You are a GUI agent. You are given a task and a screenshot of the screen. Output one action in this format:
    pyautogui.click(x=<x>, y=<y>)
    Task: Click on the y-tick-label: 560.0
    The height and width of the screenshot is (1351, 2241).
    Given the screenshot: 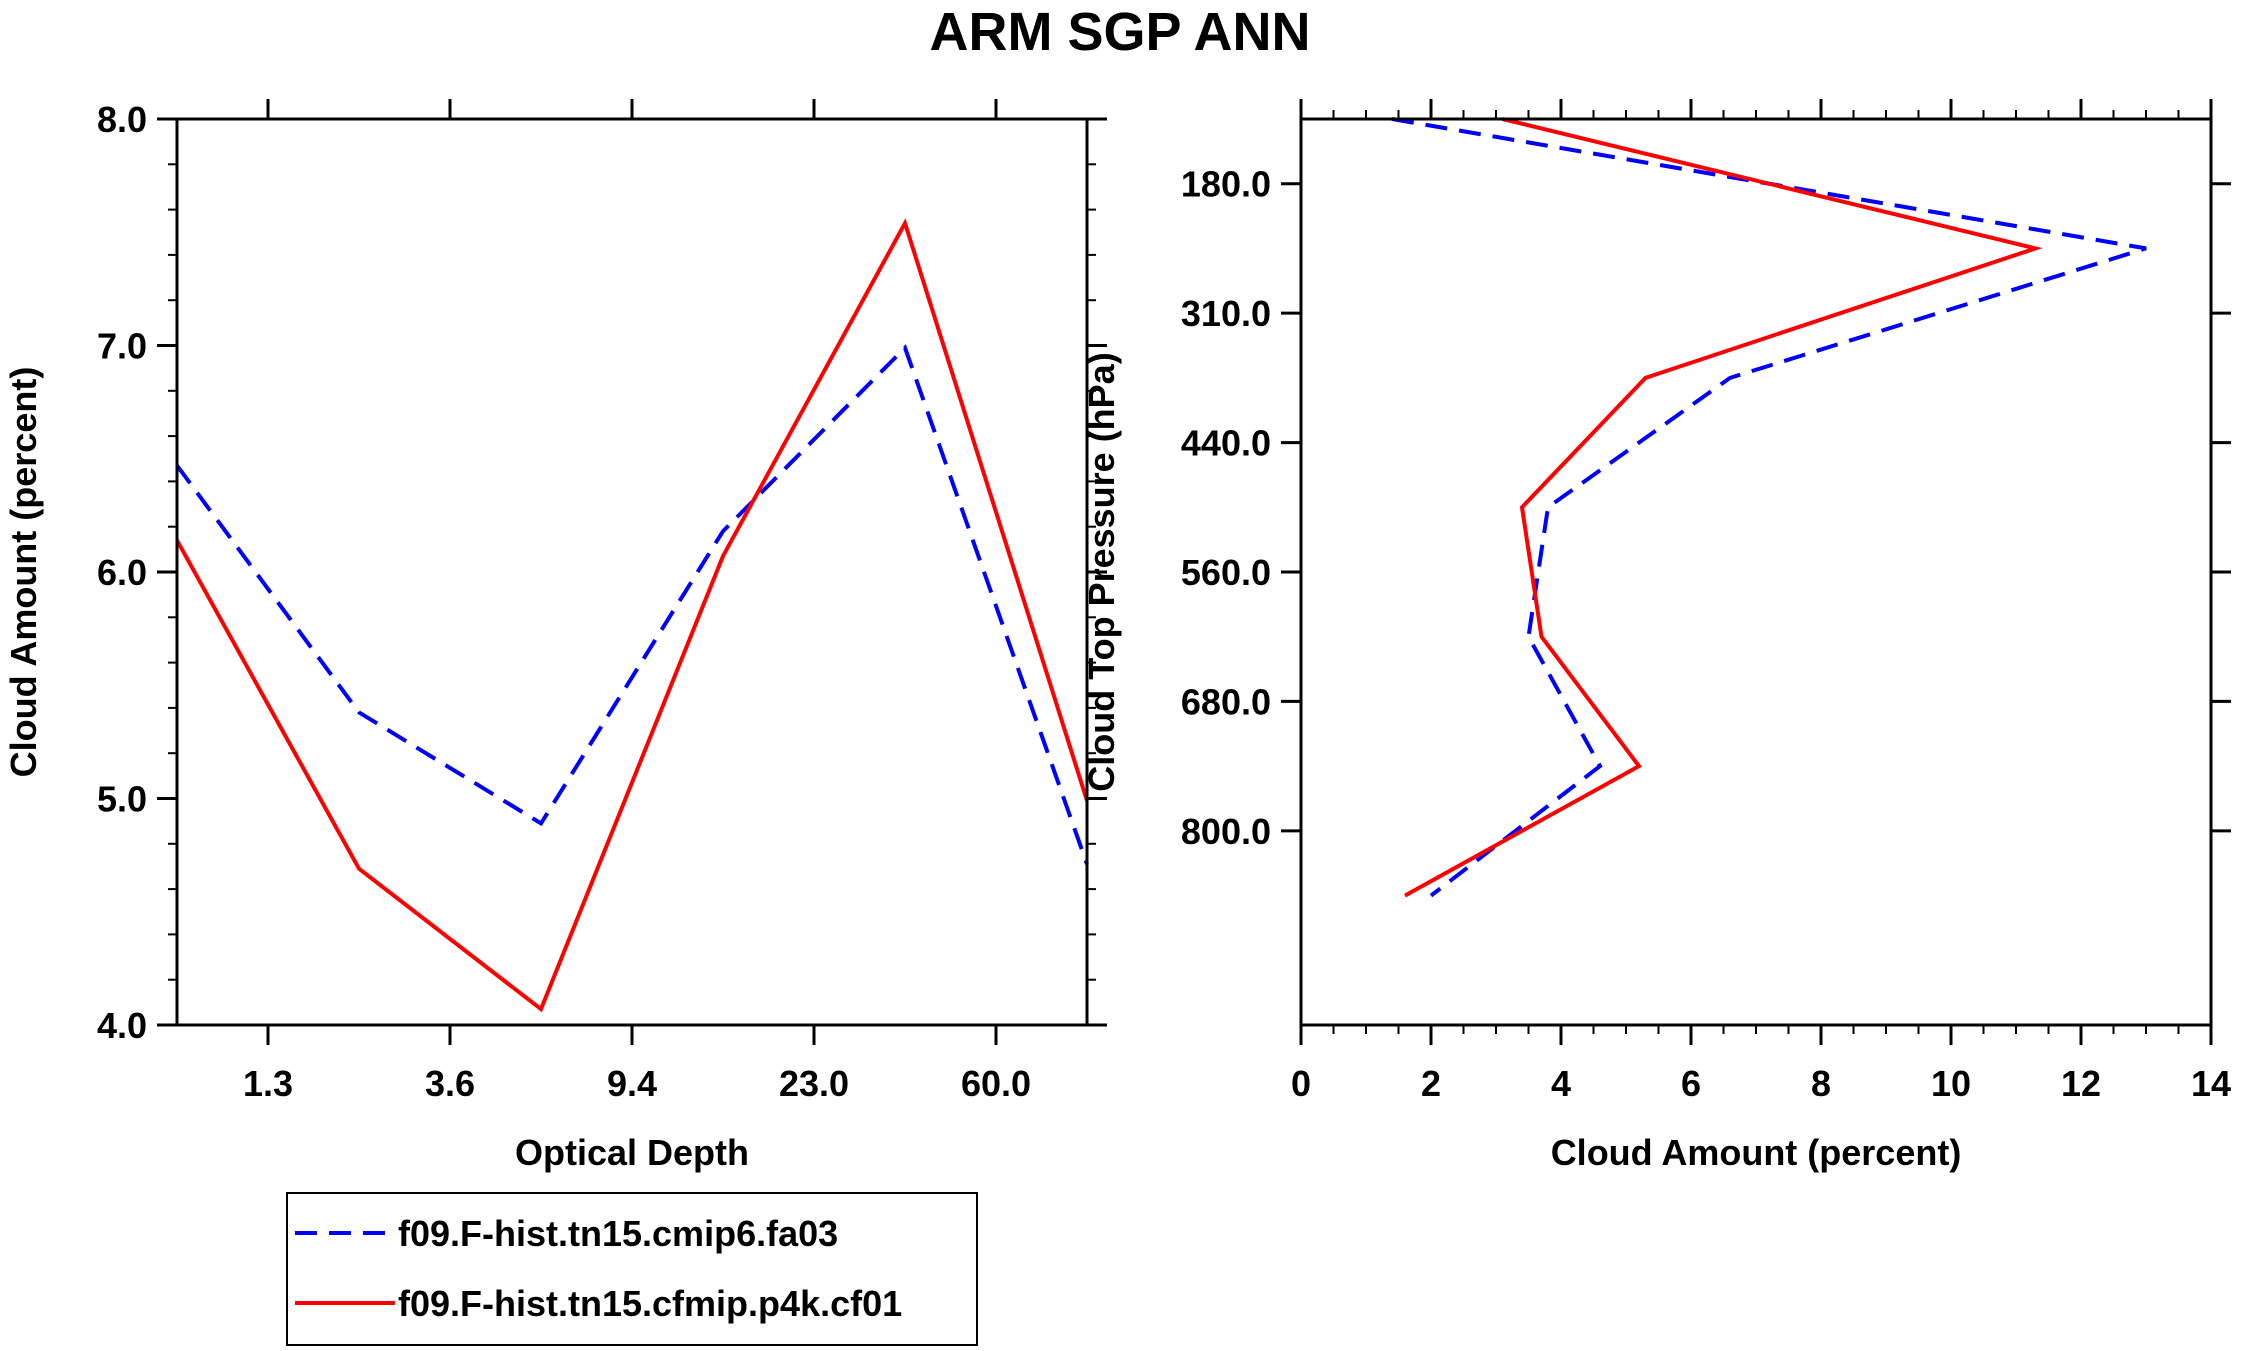 What is the action you would take?
    pyautogui.click(x=1226, y=572)
    